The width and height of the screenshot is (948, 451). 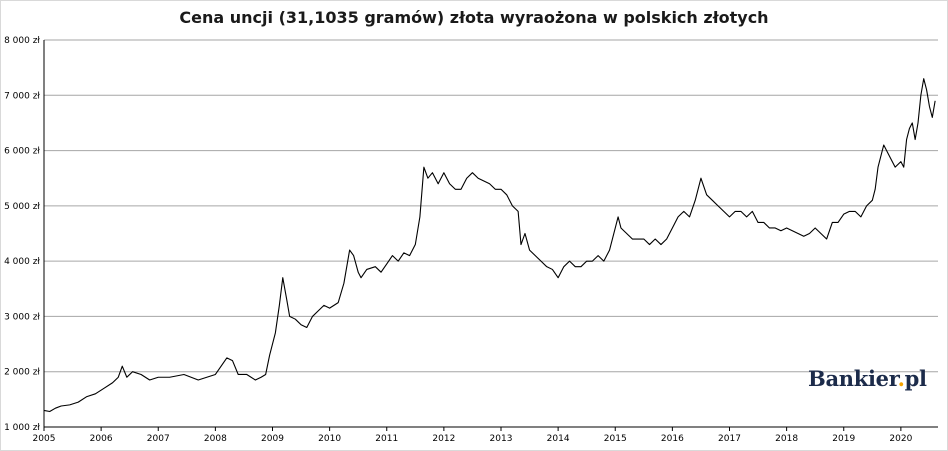 What do you see at coordinates (22, 41) in the screenshot?
I see `y-tick-label: 8 000 zł` at bounding box center [22, 41].